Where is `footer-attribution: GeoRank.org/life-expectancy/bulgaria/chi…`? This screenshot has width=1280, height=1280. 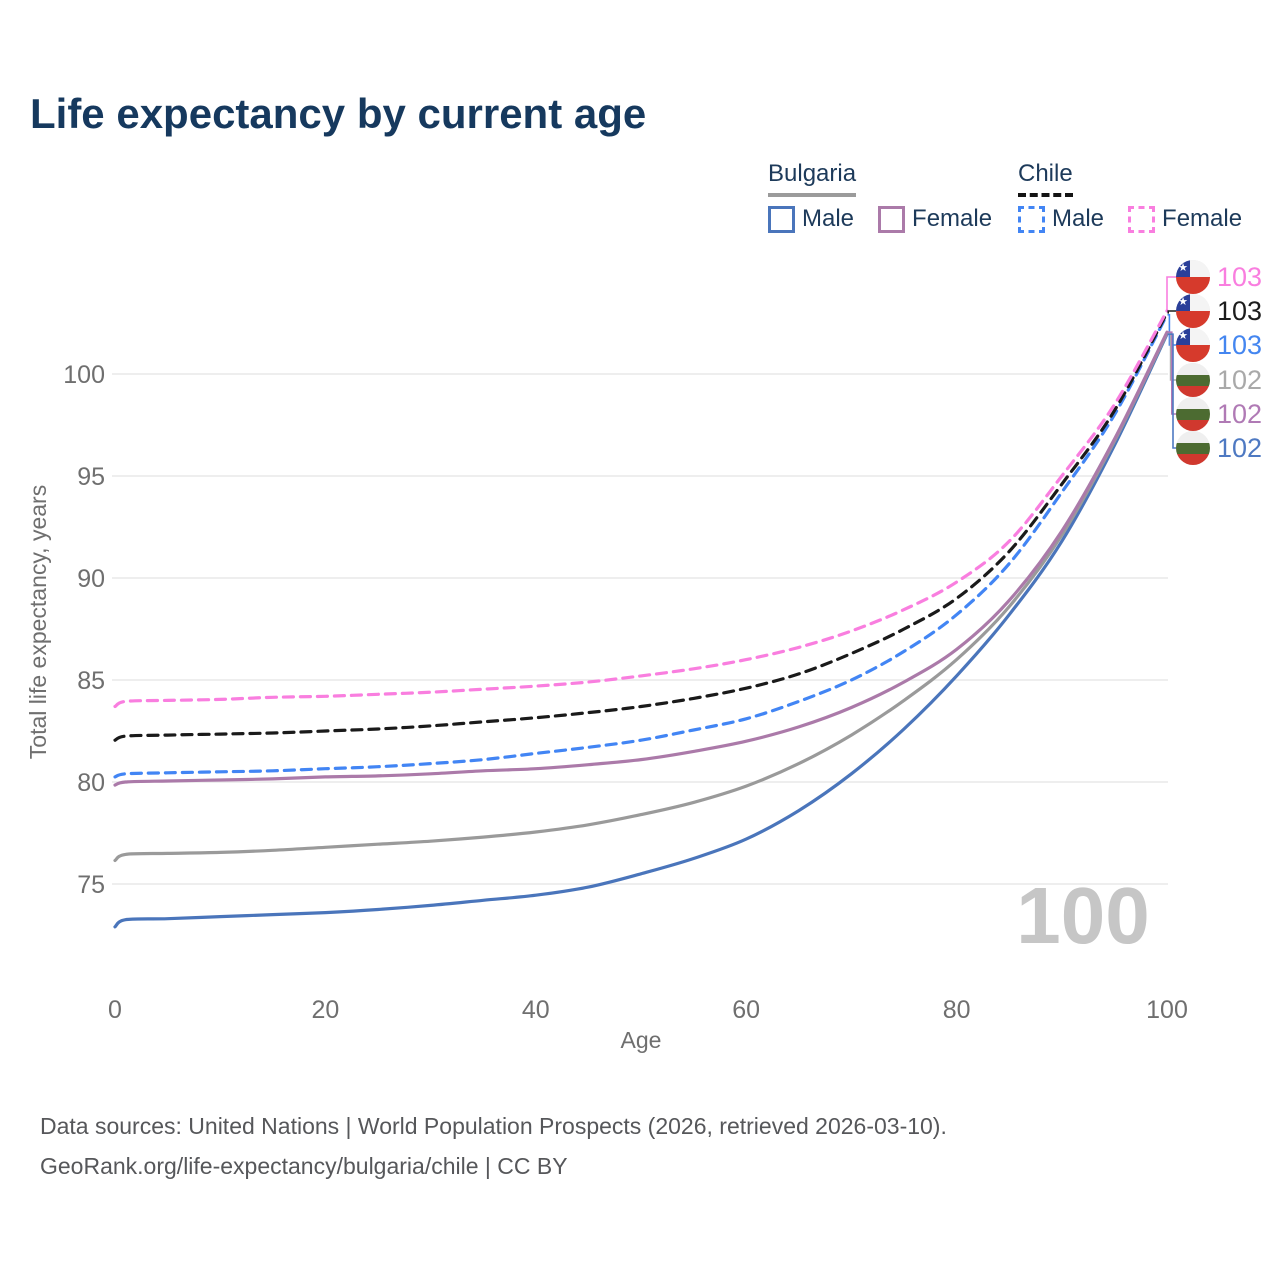 footer-attribution: GeoRank.org/life-expectancy/bulgaria/chi… is located at coordinates (304, 1166).